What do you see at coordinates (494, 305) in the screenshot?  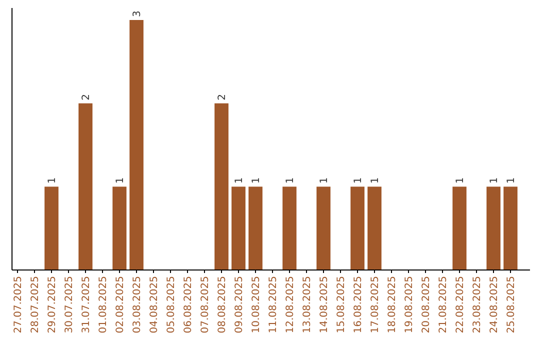 I see `x-tick-label: 24.08.2025` at bounding box center [494, 305].